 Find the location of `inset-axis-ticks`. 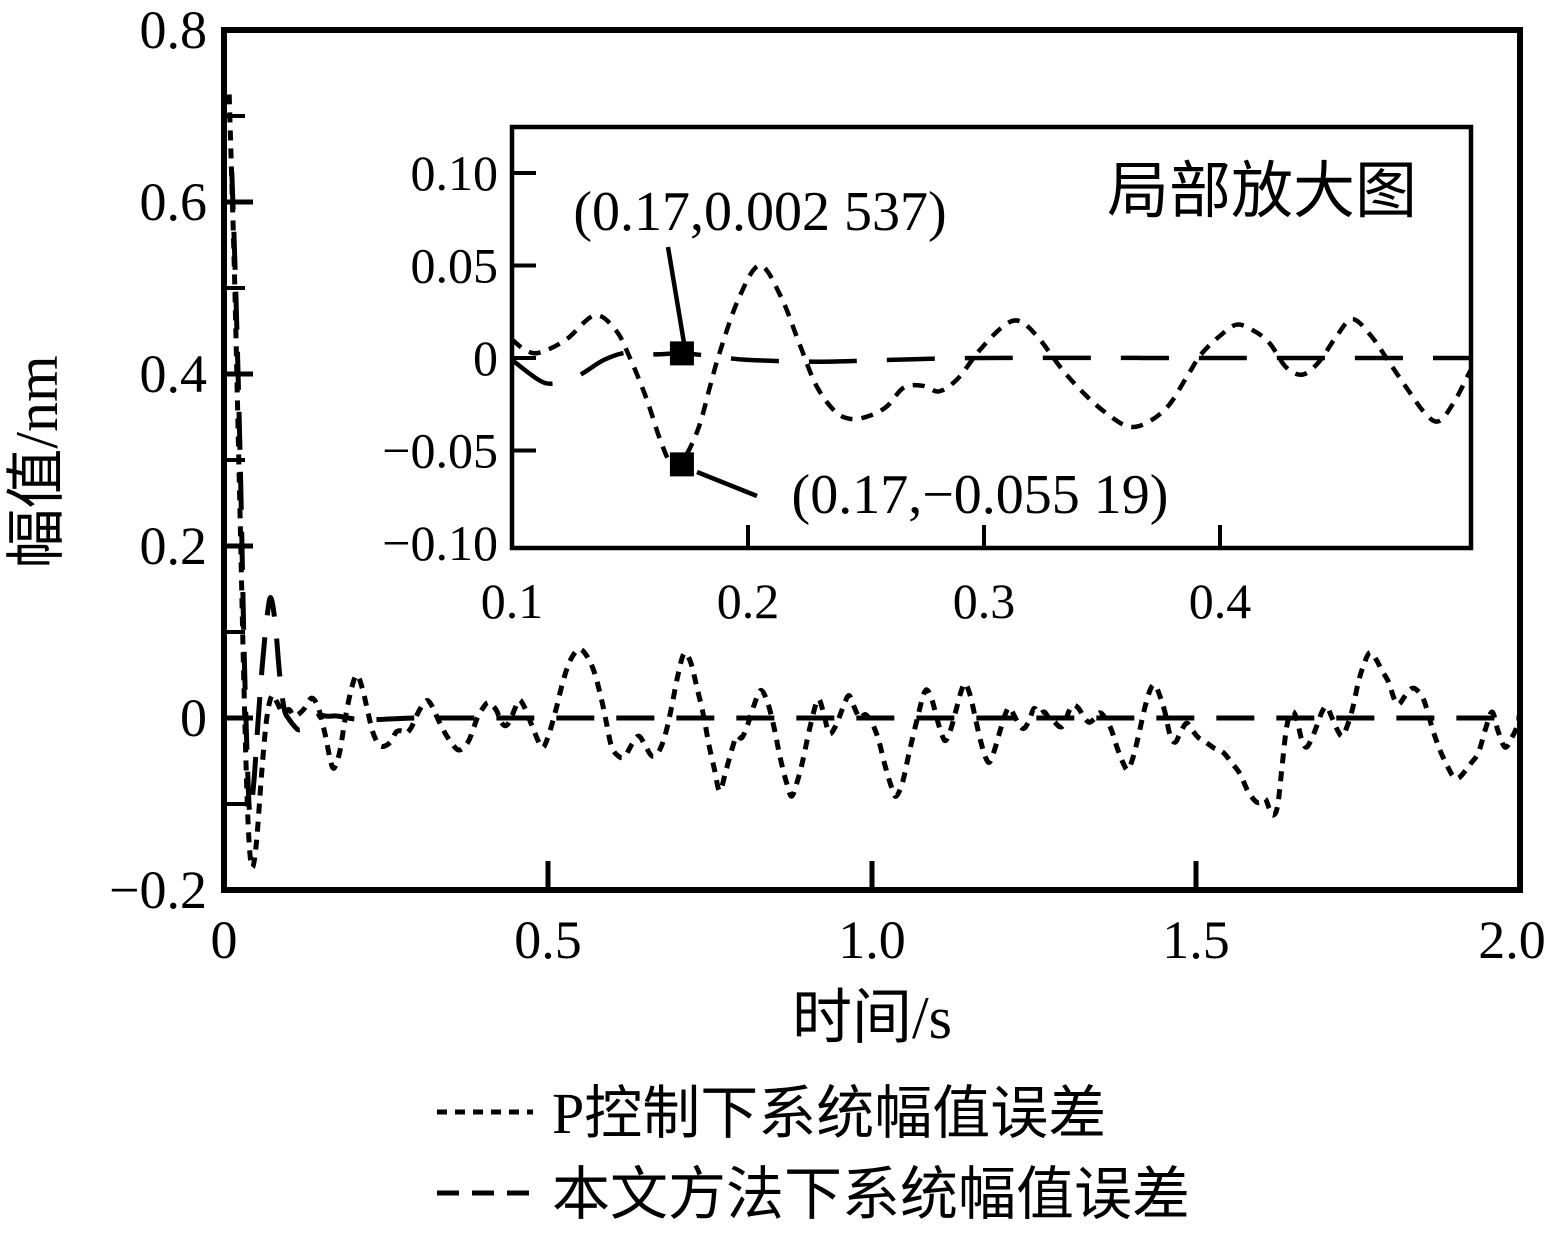

inset-axis-ticks is located at coordinates (868, 358).